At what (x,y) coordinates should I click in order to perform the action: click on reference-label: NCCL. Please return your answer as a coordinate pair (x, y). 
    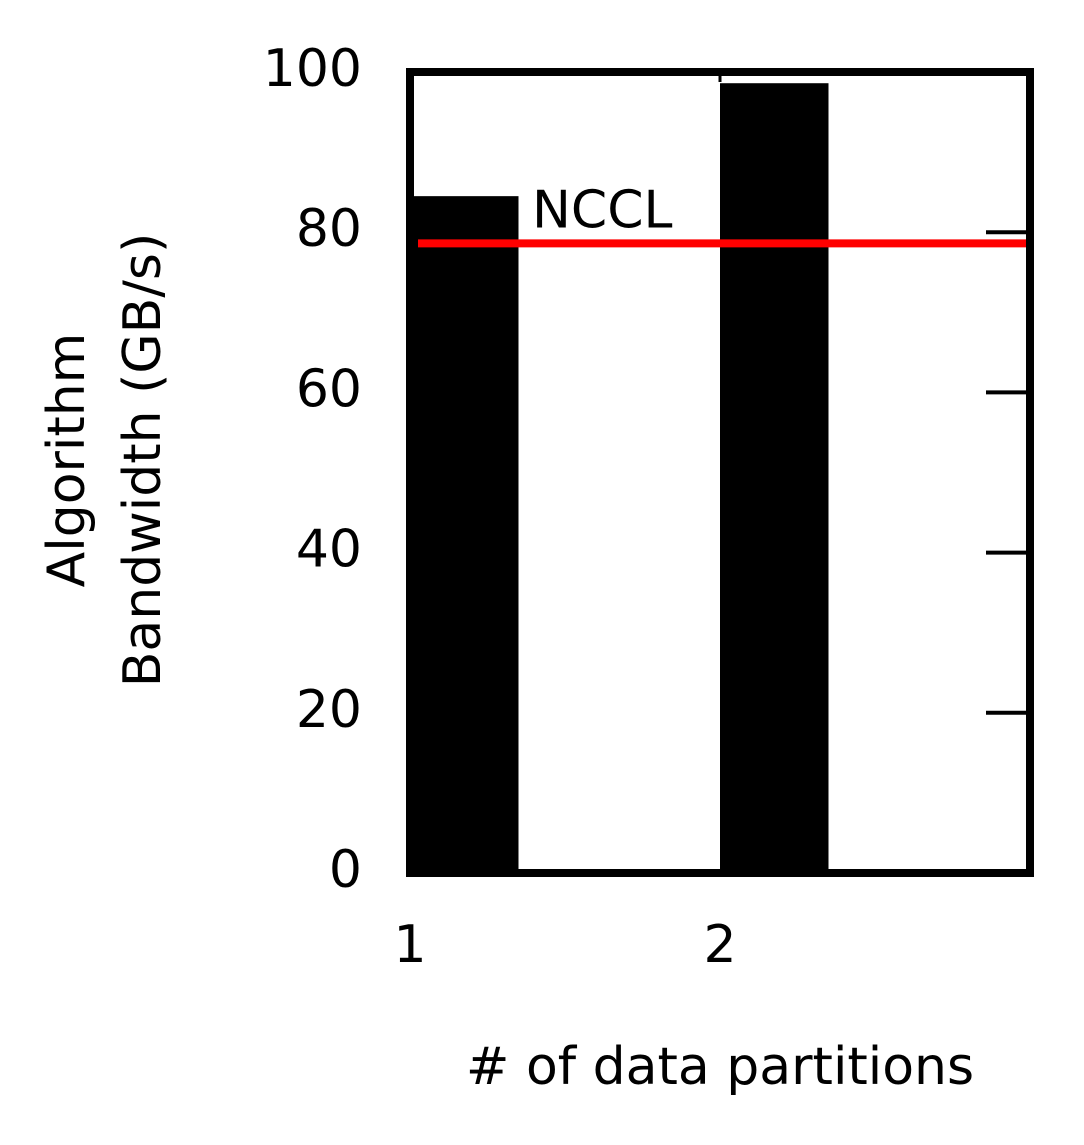
    Looking at the image, I should click on (602, 210).